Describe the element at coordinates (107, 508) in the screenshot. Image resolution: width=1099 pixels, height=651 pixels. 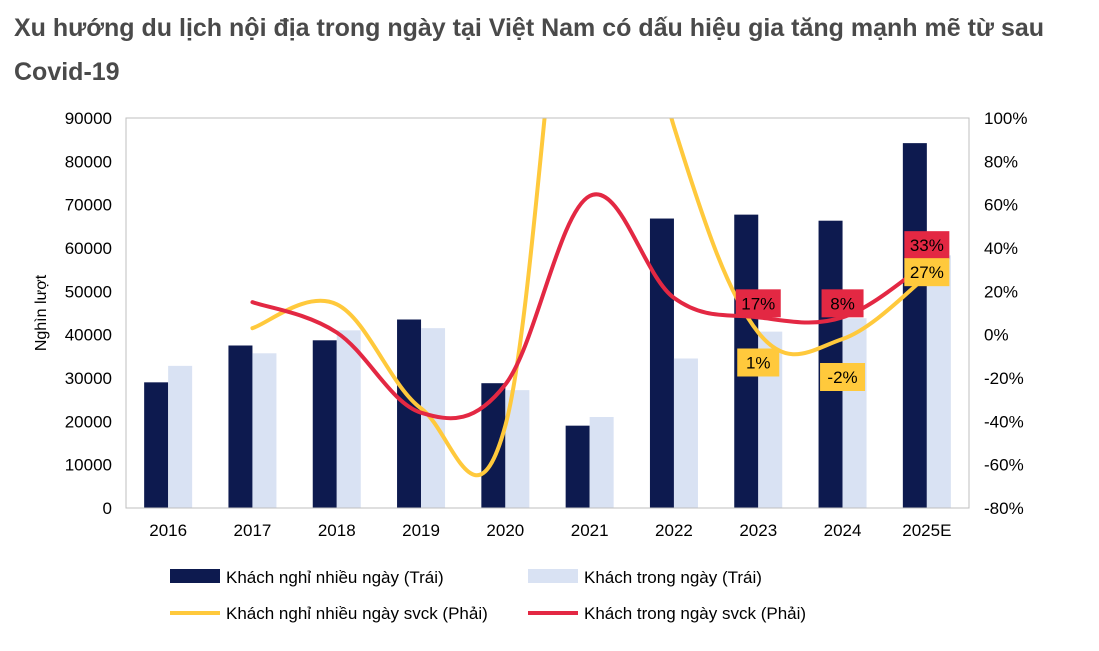
I see `y-left-tick: 0` at that location.